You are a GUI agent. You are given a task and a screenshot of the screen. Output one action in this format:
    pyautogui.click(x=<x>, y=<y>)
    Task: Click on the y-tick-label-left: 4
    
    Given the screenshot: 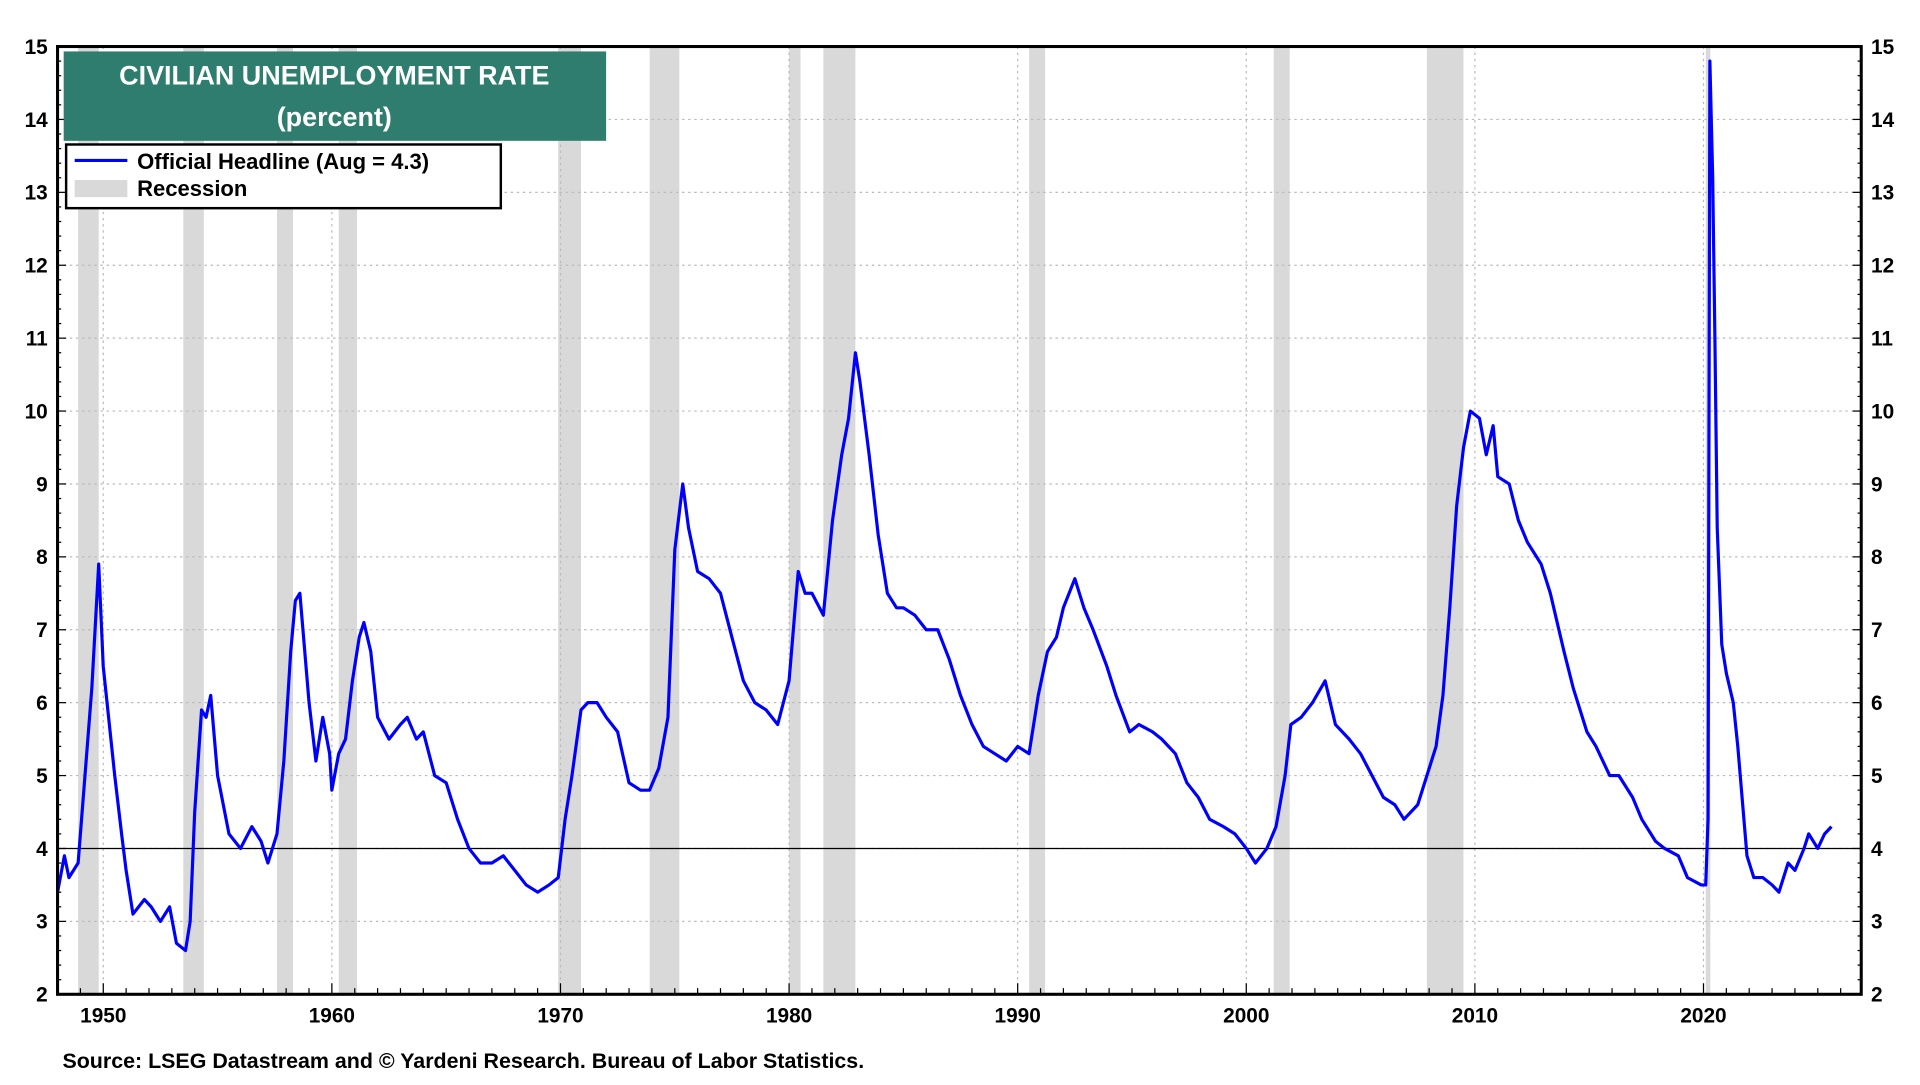 What is the action you would take?
    pyautogui.click(x=42, y=849)
    